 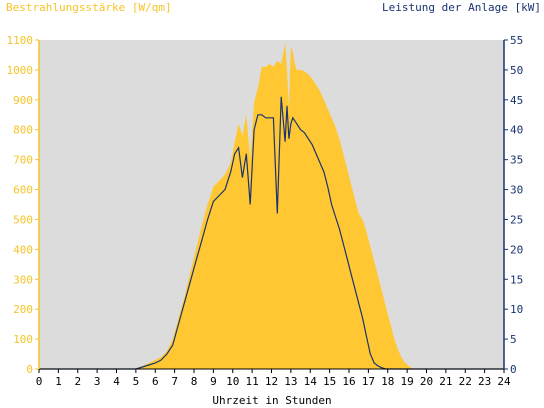 I want to click on x-tick-label: 13, so click(x=290, y=381).